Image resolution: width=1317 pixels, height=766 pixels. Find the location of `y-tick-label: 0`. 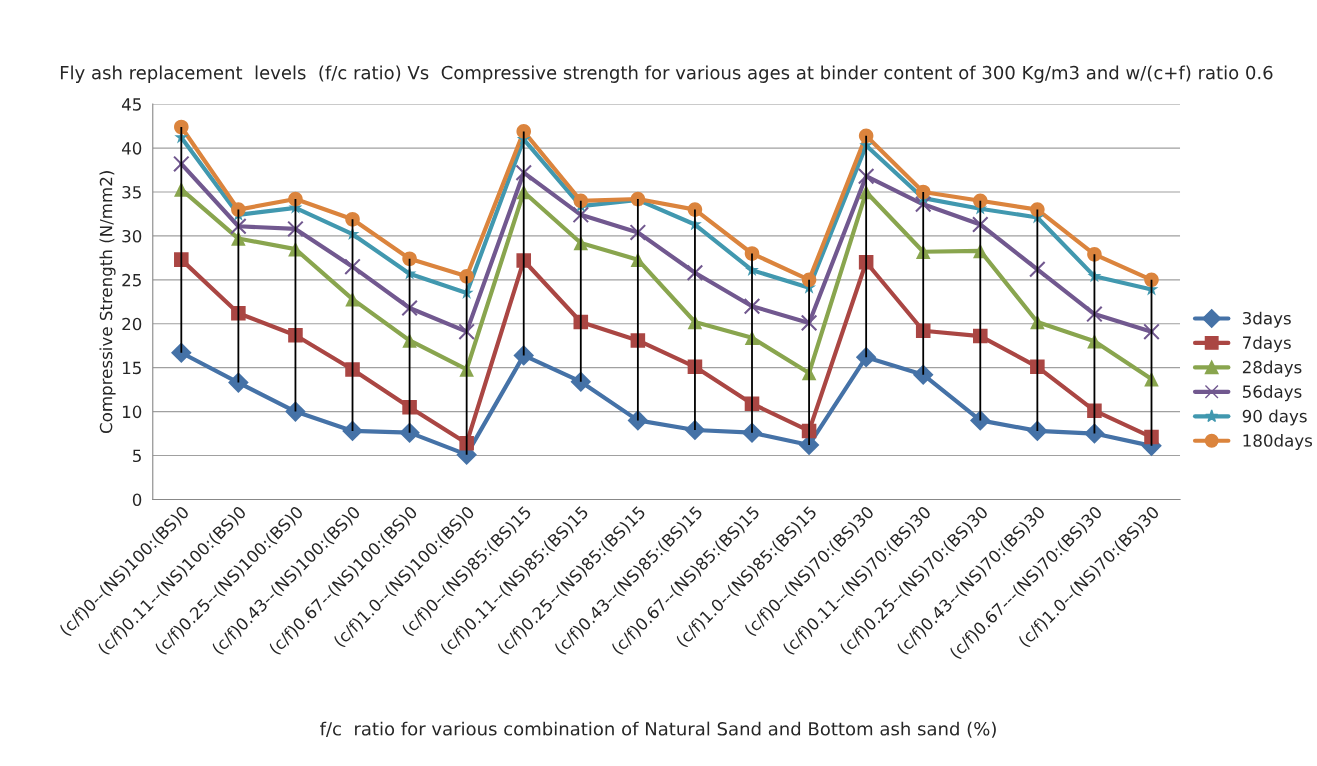

y-tick-label: 0 is located at coordinates (137, 499).